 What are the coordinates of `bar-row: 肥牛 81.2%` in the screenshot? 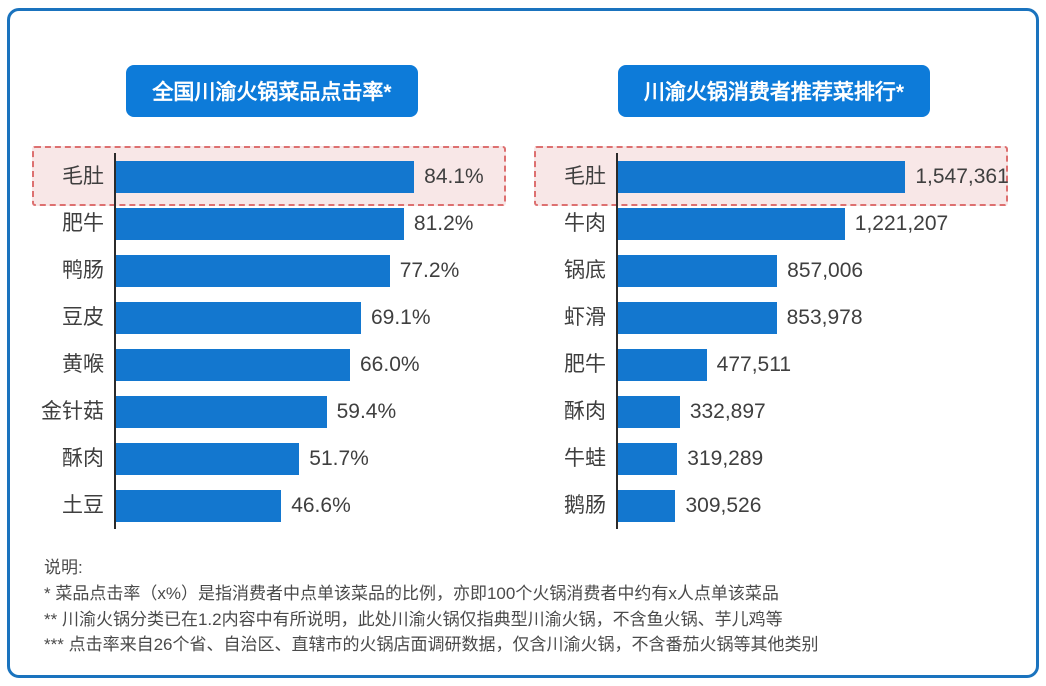 It's located at (272, 223).